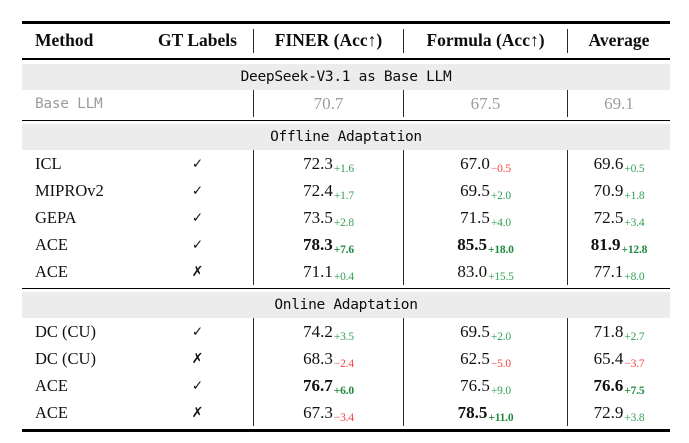 This screenshot has height=443, width=689. I want to click on method-cell: MIPROv2, so click(69, 190).